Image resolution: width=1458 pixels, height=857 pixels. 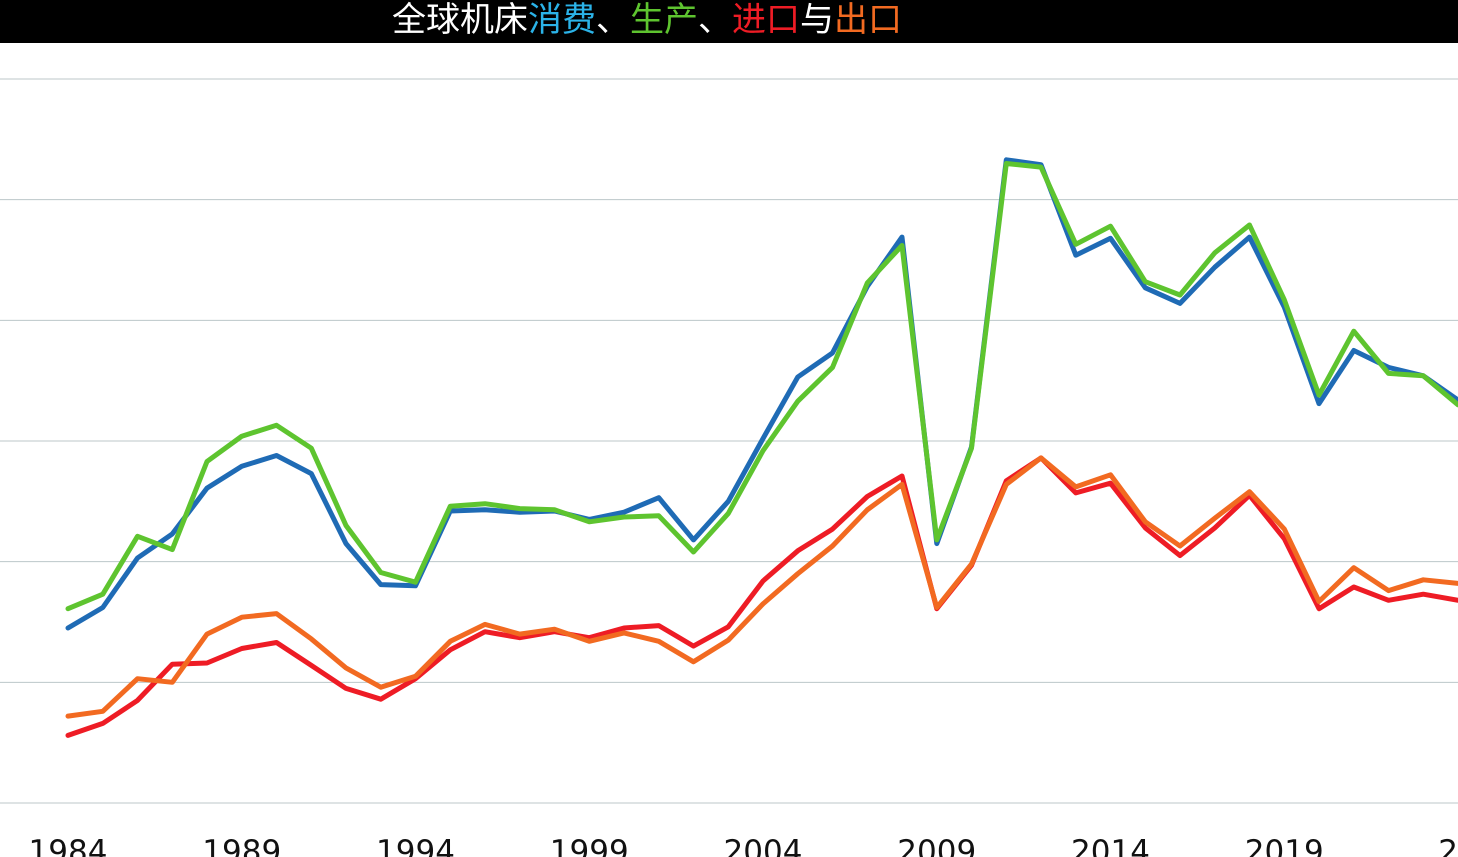 What do you see at coordinates (562, 20) in the screenshot?
I see `title-segment: 消费` at bounding box center [562, 20].